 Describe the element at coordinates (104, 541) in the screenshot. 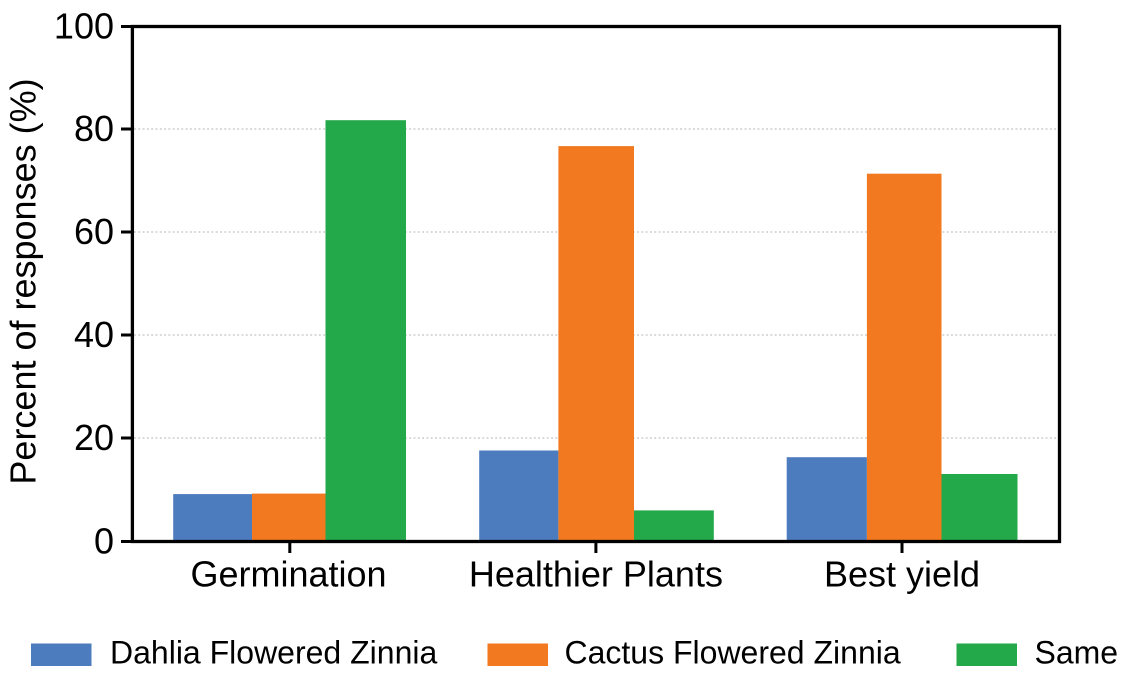

I see `svg-text: 0` at that location.